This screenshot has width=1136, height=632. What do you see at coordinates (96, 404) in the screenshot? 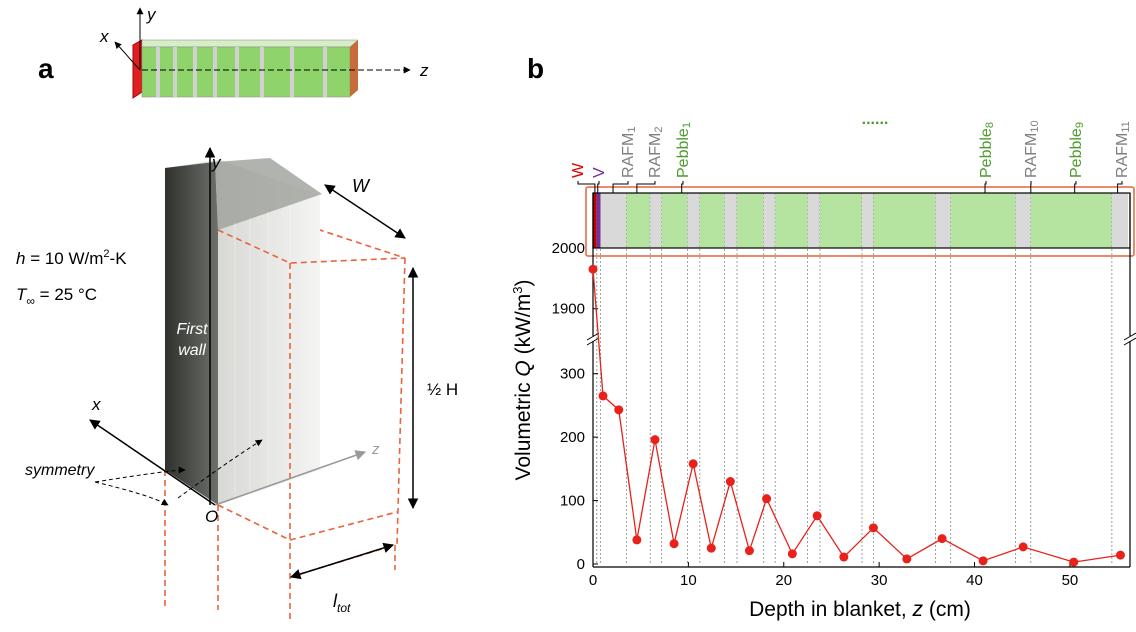
I see `axis-label: x` at bounding box center [96, 404].